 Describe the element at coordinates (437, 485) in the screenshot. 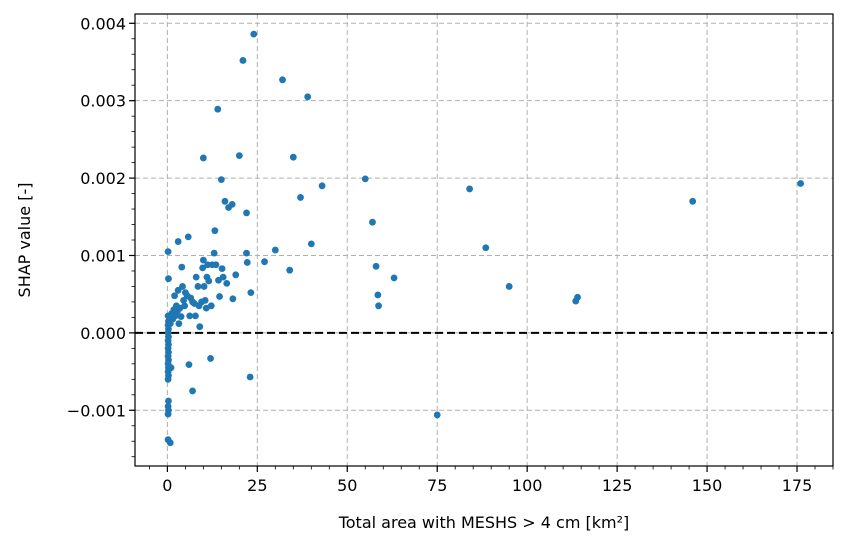

I see `x-tick-label-3: 75` at that location.